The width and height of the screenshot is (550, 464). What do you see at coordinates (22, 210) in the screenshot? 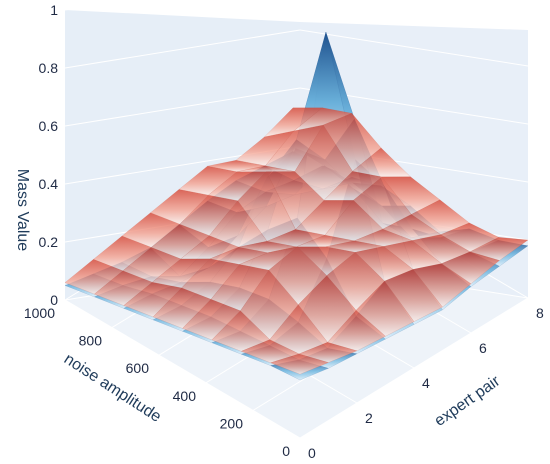
I see `z-axis-title: Mass Value` at bounding box center [22, 210].